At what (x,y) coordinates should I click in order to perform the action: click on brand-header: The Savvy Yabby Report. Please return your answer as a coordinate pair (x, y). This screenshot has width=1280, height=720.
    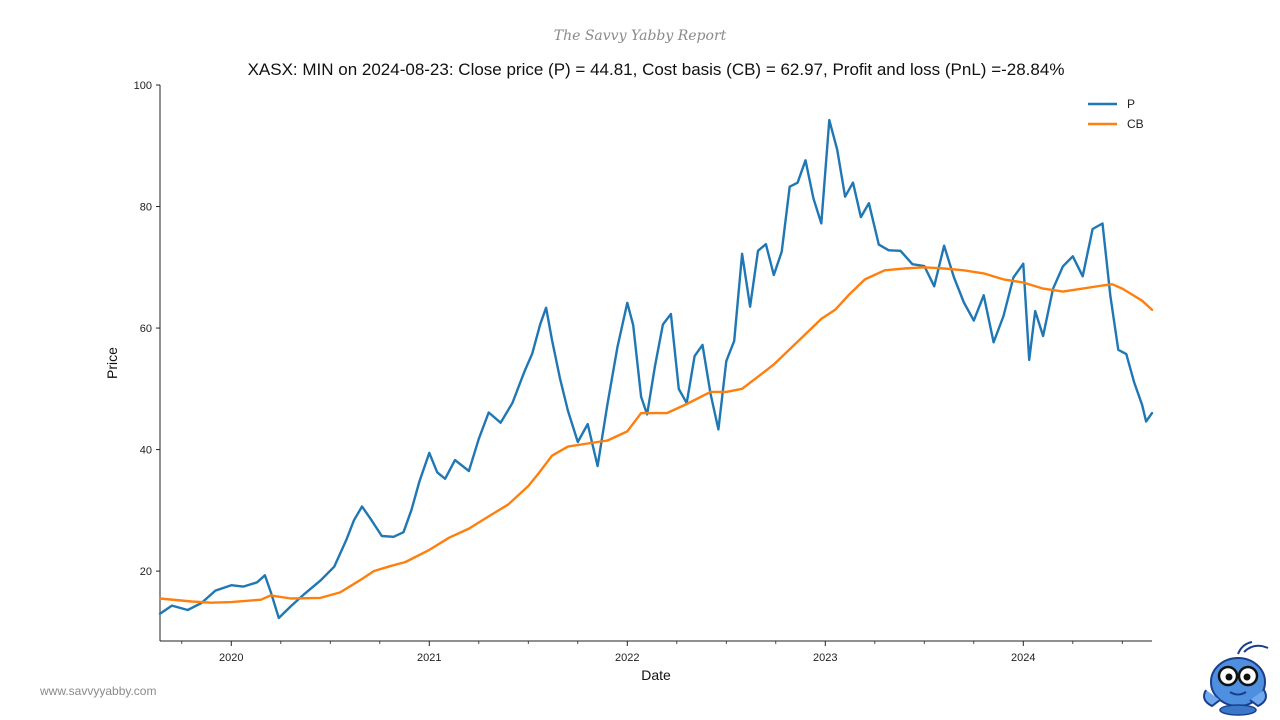
    Looking at the image, I should click on (640, 36).